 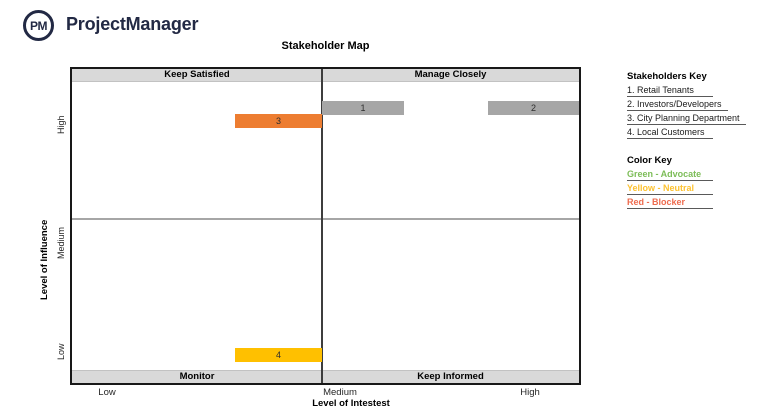 I want to click on color-key-item-blocker: Red - Blocker, so click(x=670, y=202).